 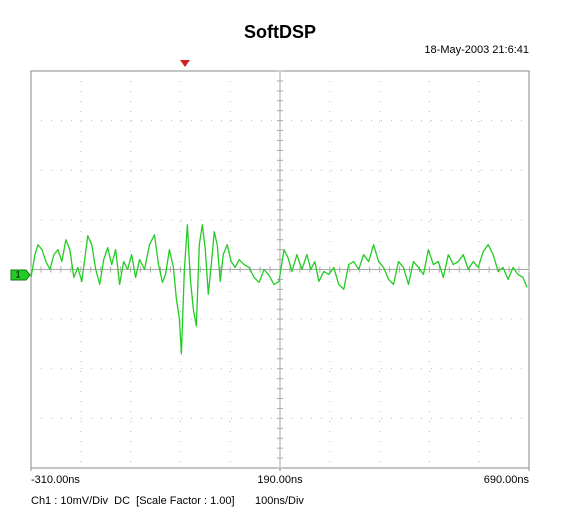 I want to click on x-tick-label: -310.00ns, so click(x=55, y=480).